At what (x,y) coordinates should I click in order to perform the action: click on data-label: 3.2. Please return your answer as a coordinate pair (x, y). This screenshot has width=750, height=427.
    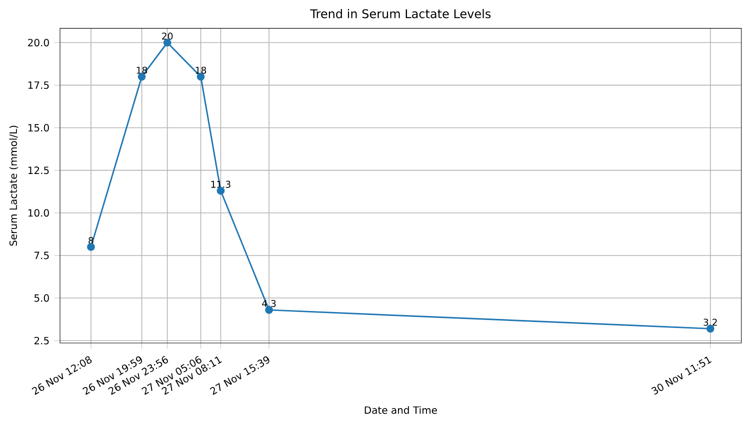
    Looking at the image, I should click on (710, 322).